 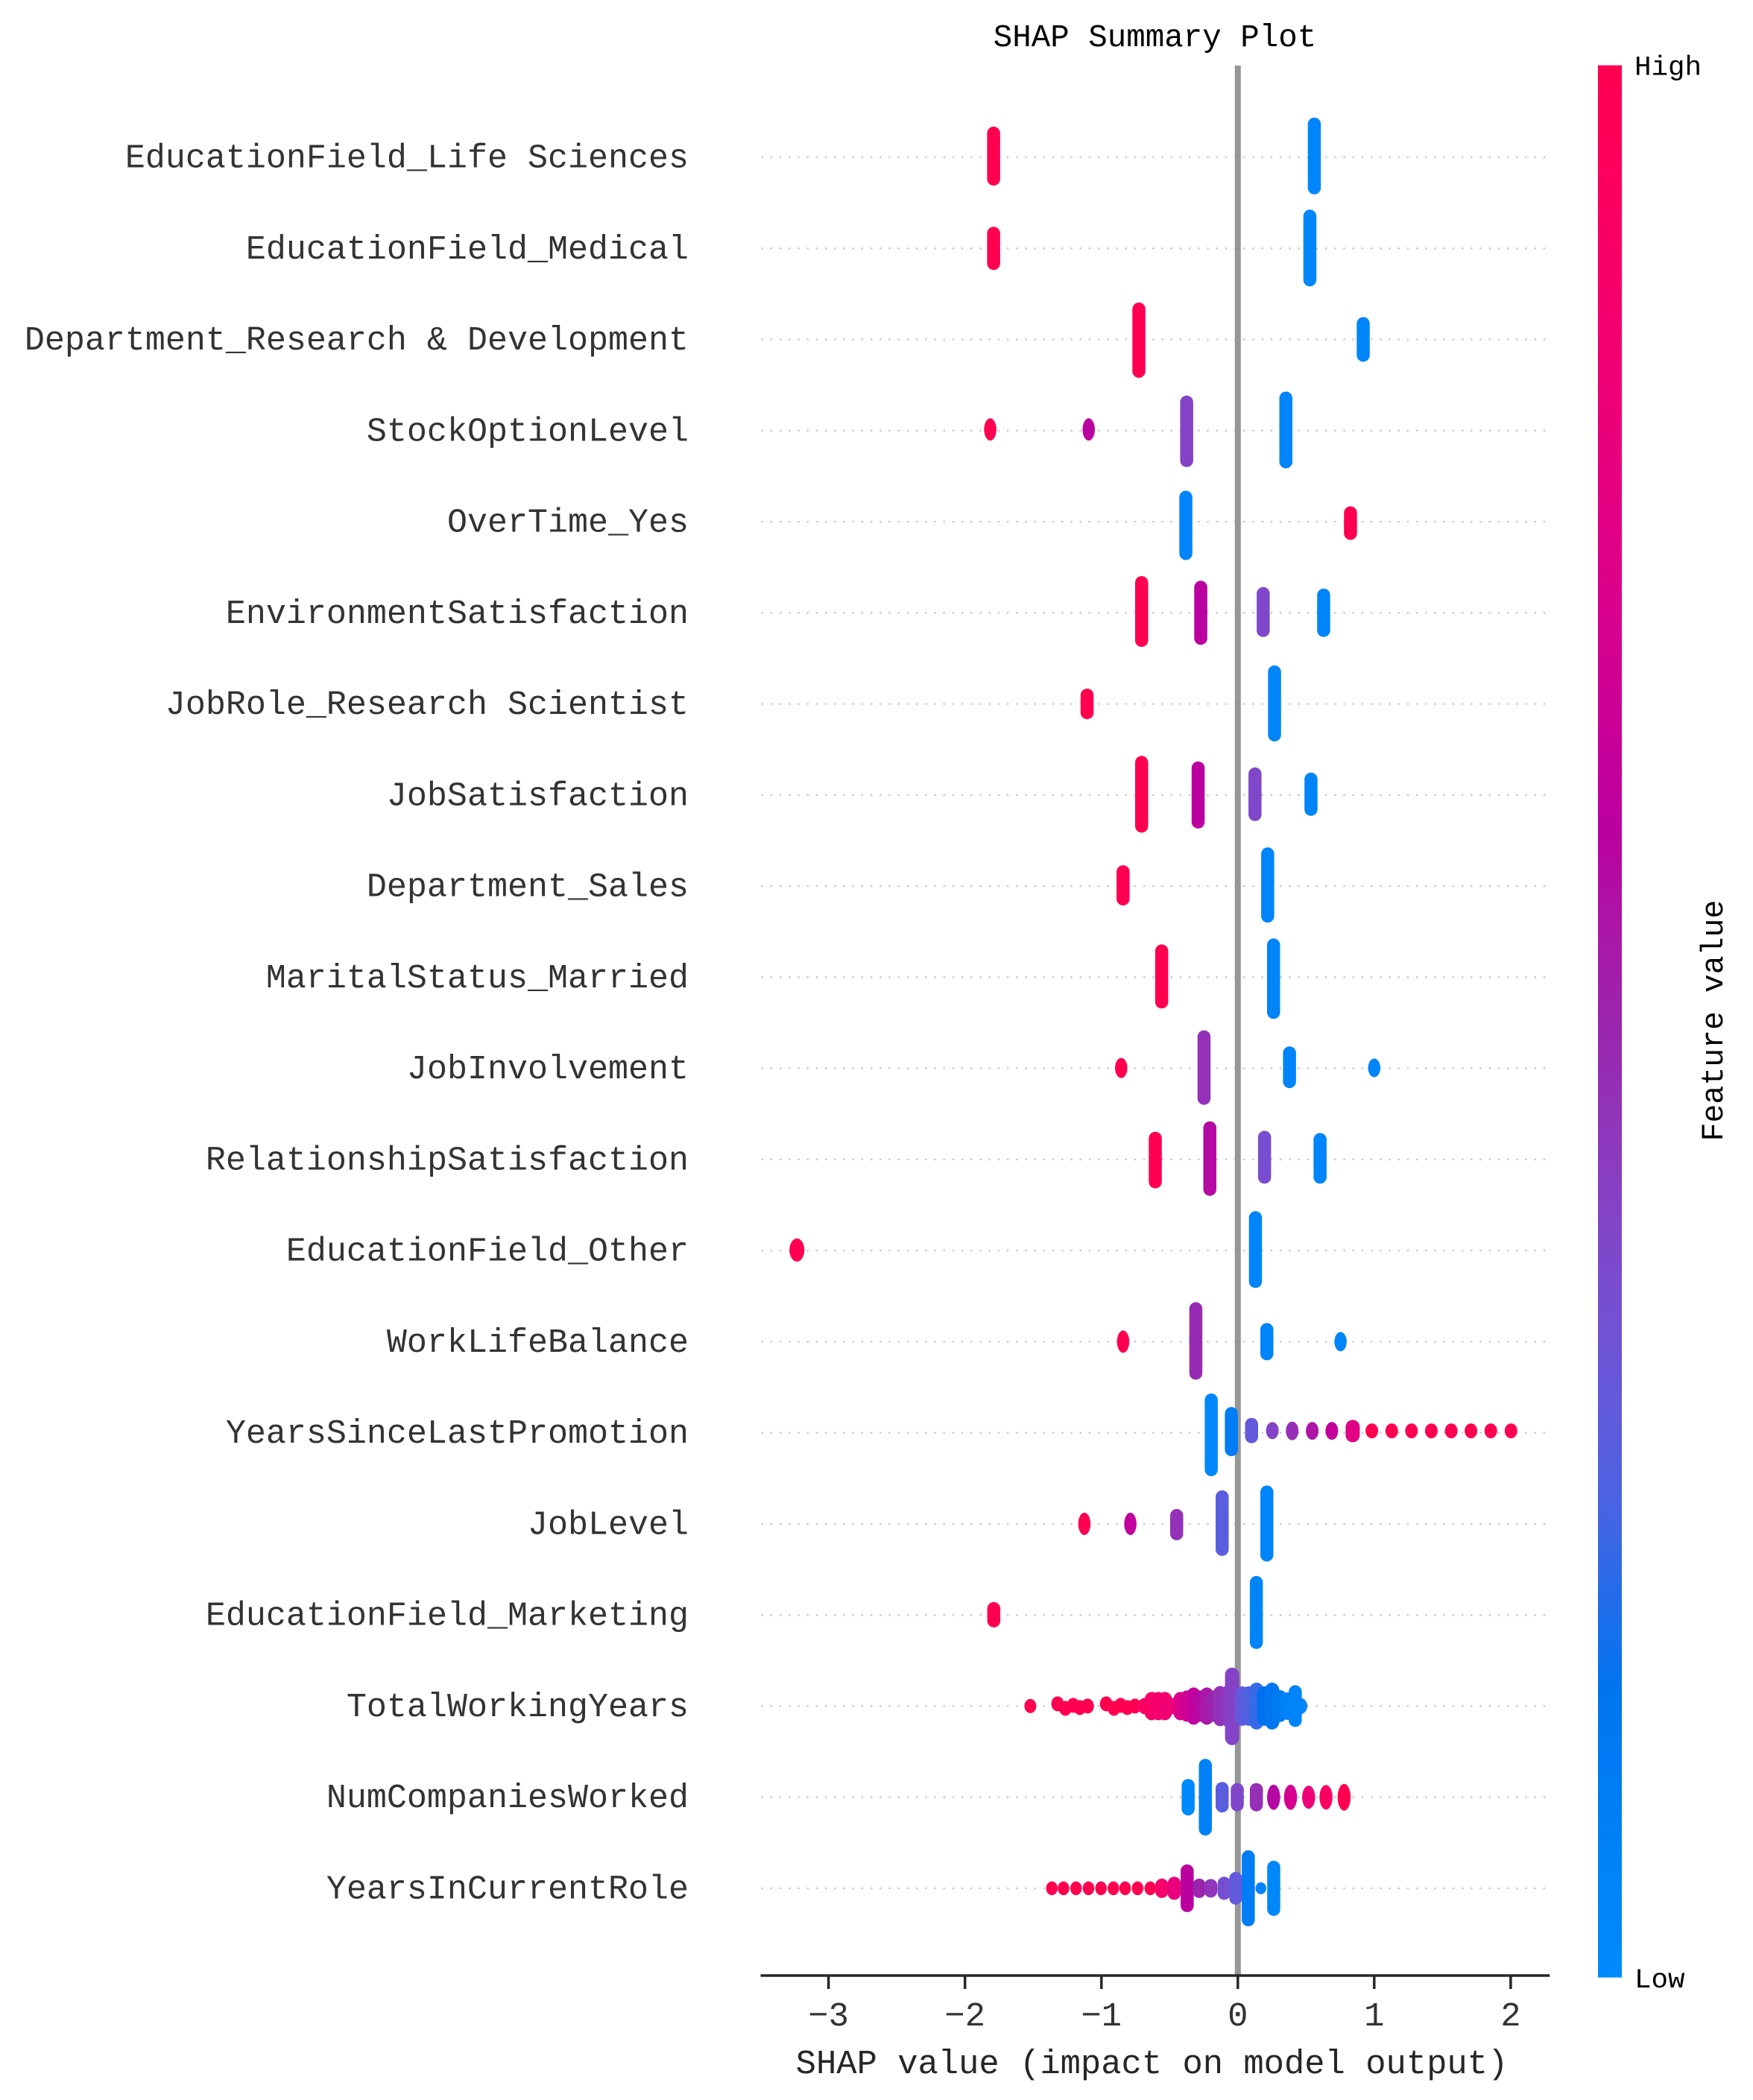 What do you see at coordinates (528, 888) in the screenshot?
I see `svg-text: Department_Sales` at bounding box center [528, 888].